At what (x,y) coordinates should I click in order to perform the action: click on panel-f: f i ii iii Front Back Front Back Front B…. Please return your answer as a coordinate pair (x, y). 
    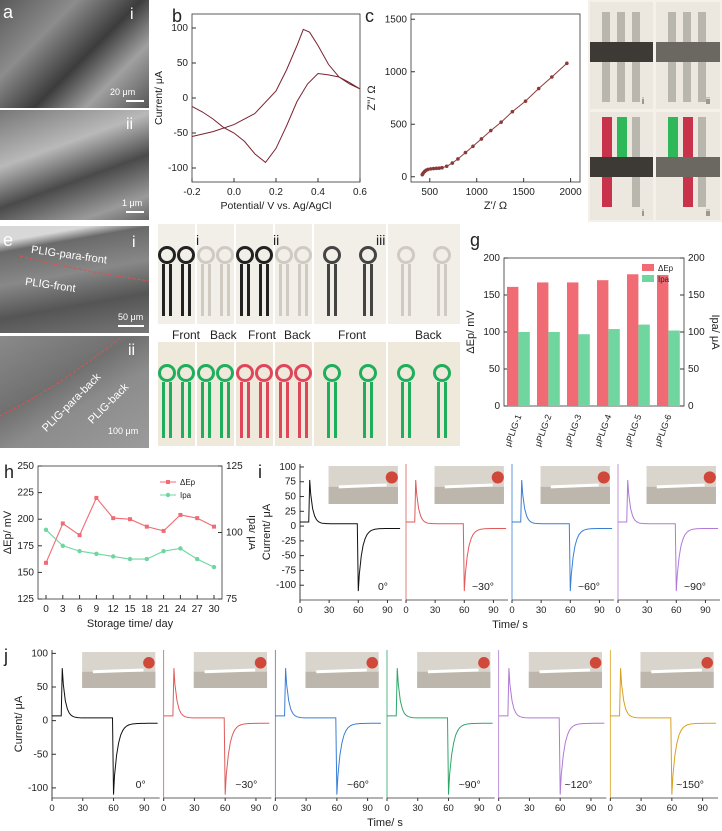
    Looking at the image, I should click on (310, 336).